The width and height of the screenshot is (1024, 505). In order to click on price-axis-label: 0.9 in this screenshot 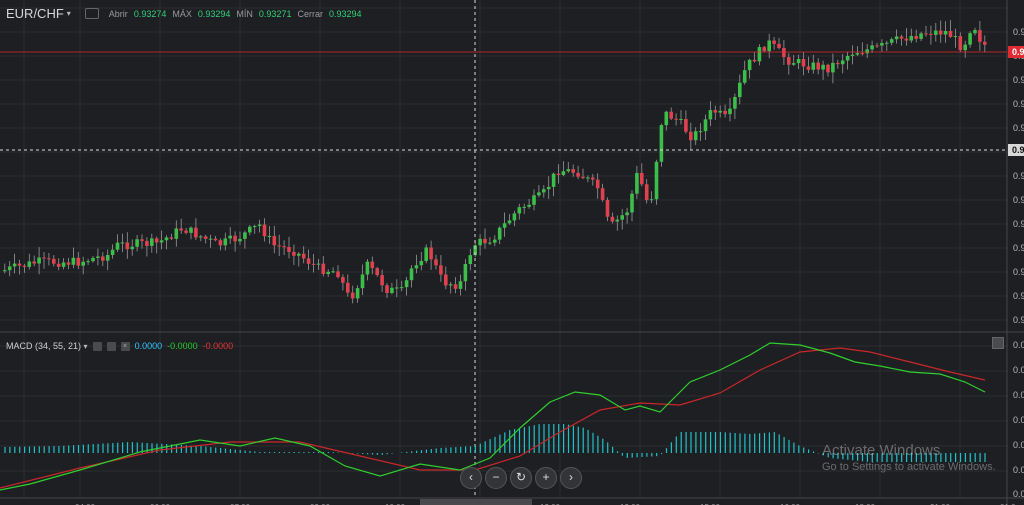, I will do `click(1018, 176)`.